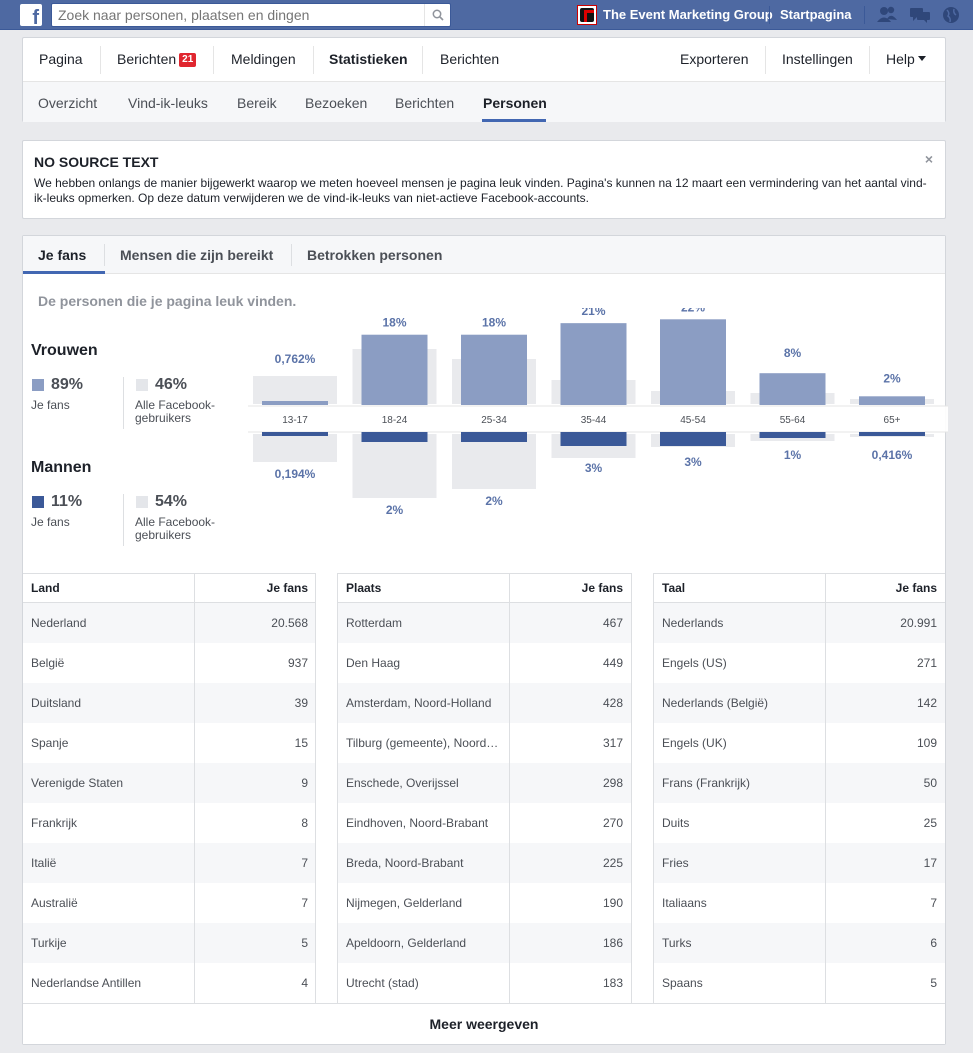 The height and width of the screenshot is (1053, 973). I want to click on tab-je-fans: Je fans, so click(62, 255).